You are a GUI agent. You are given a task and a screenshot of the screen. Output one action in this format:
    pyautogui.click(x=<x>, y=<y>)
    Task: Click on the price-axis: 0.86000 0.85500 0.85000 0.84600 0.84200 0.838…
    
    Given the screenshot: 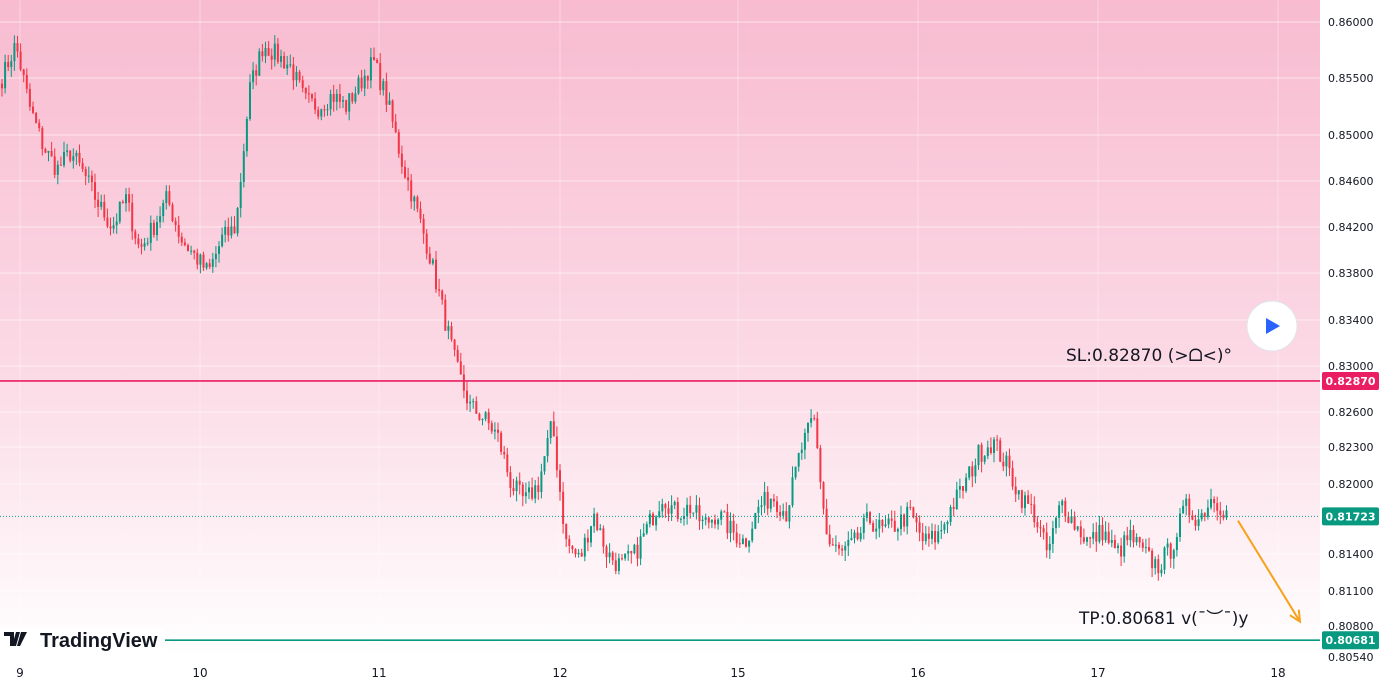 What is the action you would take?
    pyautogui.click(x=1351, y=340)
    